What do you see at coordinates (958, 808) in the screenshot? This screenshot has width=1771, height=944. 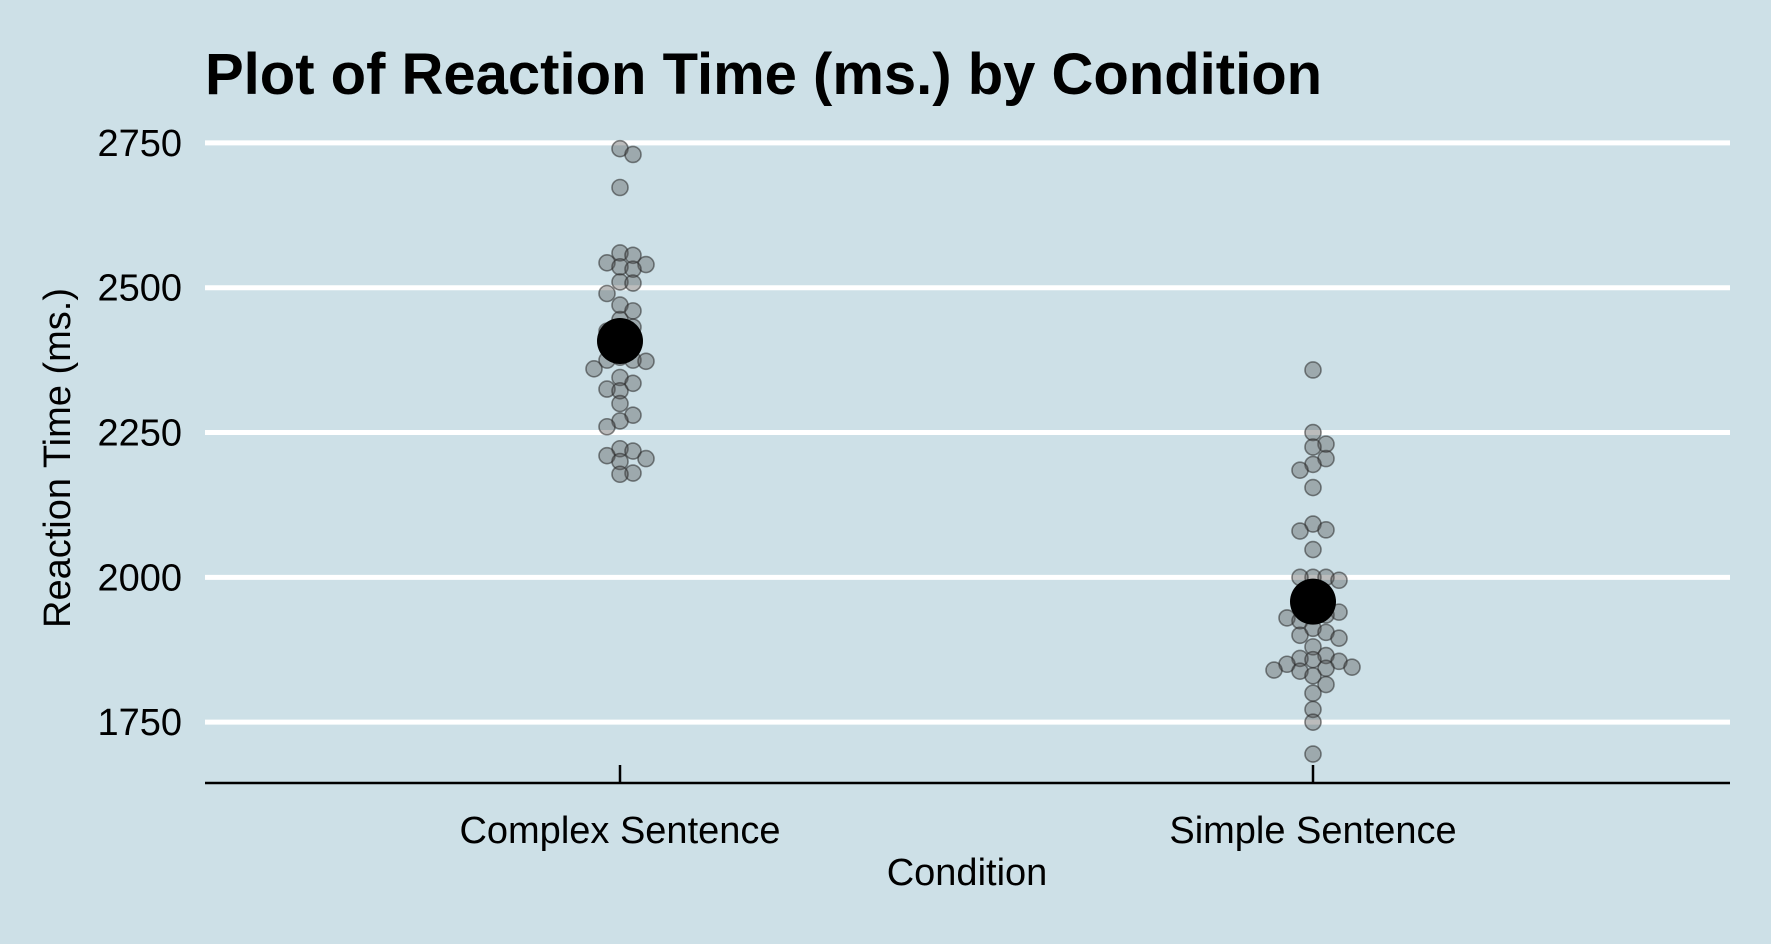 I see `x-axis-ticks: Complex Sentence Simple Sentence` at bounding box center [958, 808].